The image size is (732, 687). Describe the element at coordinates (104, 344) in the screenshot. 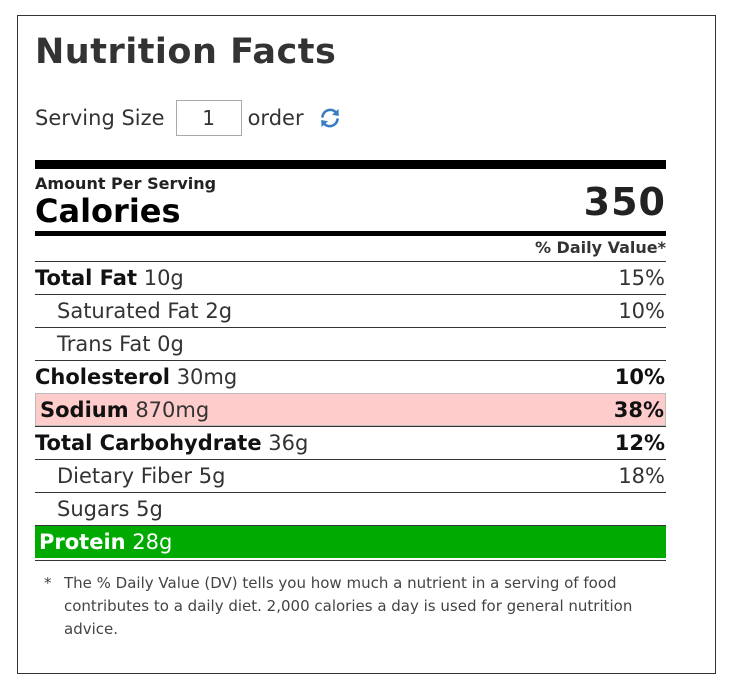

I see `nutrient-name: Trans Fat` at that location.